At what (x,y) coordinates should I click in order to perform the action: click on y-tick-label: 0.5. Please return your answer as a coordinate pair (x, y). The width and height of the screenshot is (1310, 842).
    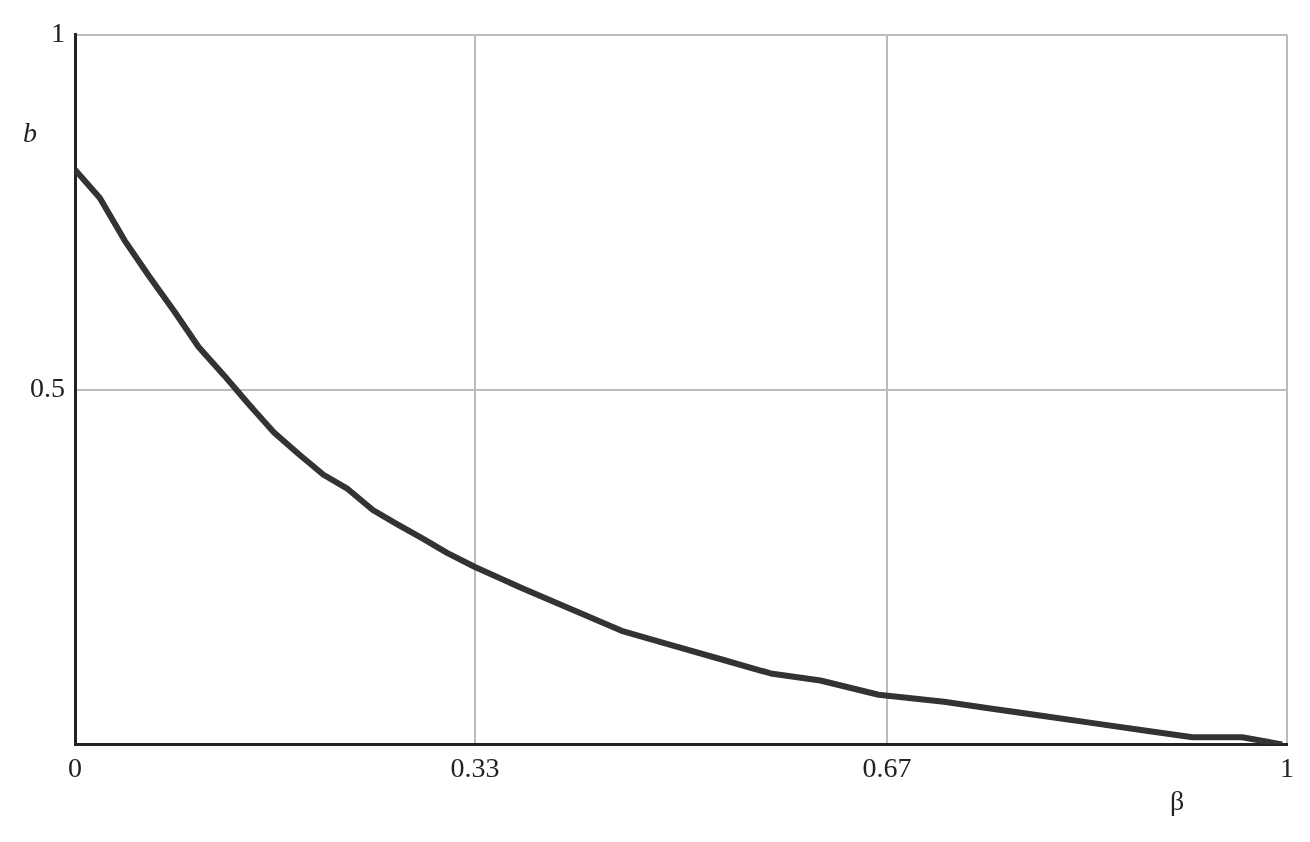
    Looking at the image, I should click on (47, 387).